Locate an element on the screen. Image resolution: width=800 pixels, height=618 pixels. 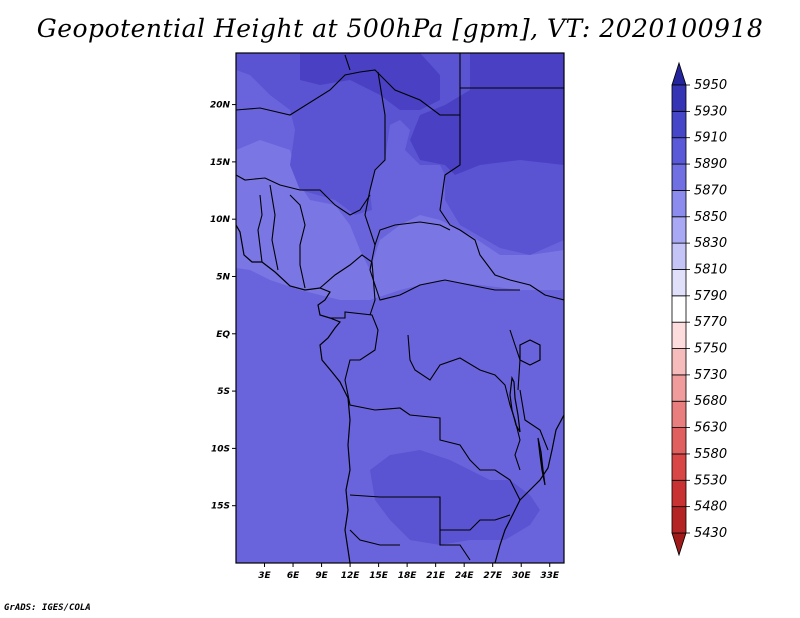
lake-tanganyika is located at coordinates (515, 404).